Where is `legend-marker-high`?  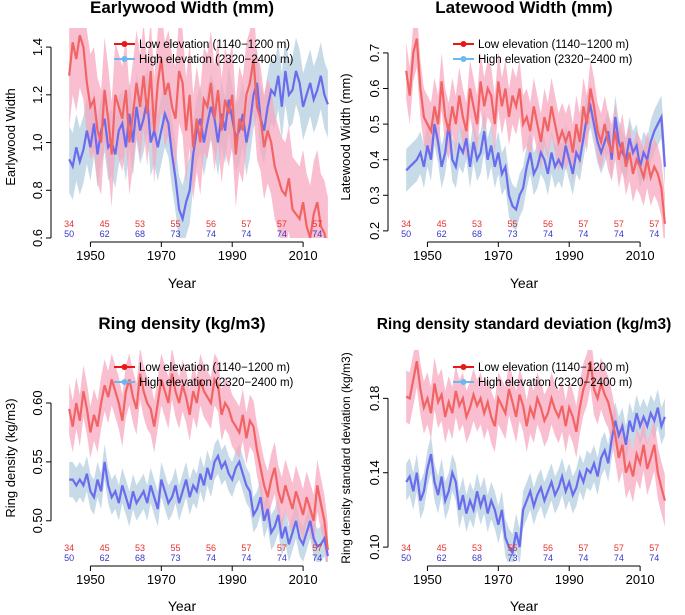
legend-marker-high is located at coordinates (463, 59).